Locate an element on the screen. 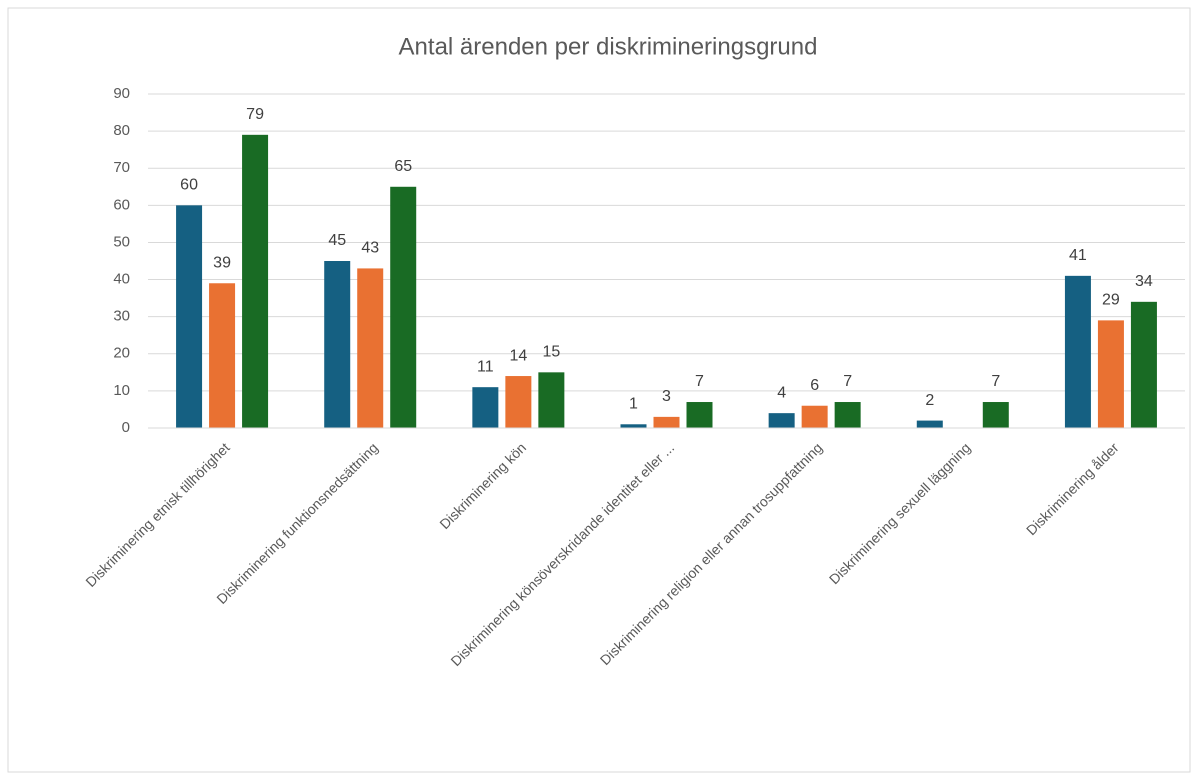 Image resolution: width=1197 pixels, height=776 pixels. y-tick-label: 40 is located at coordinates (121, 279).